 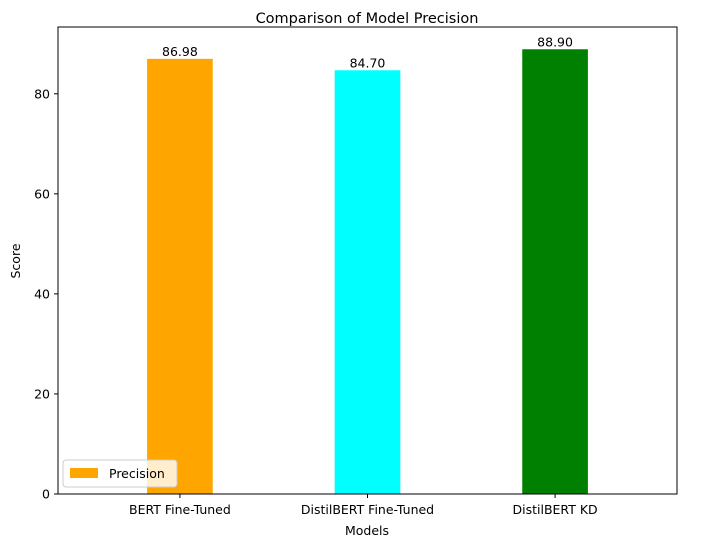 What do you see at coordinates (367, 282) in the screenshot?
I see `bar-distilbert-fine-tuned` at bounding box center [367, 282].